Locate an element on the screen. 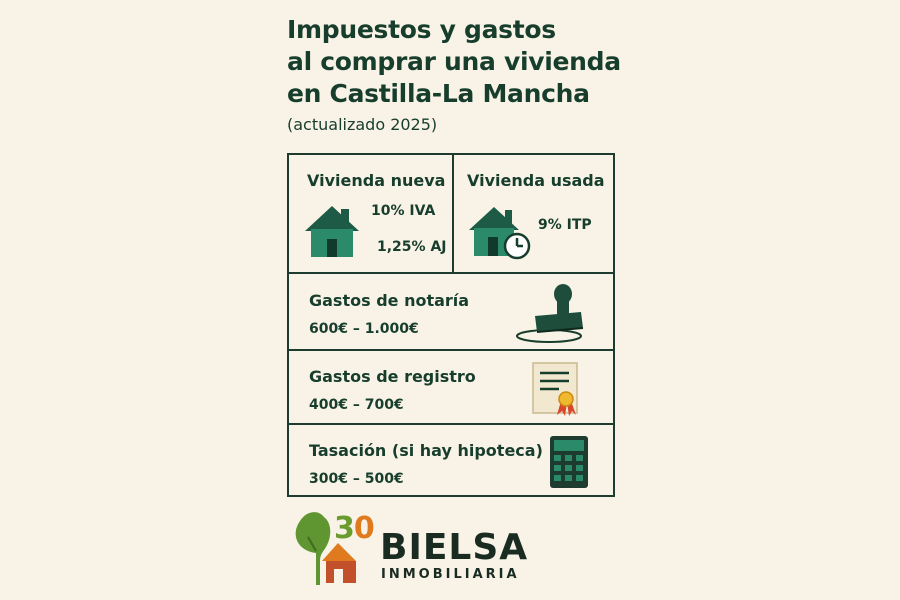 The image size is (900, 600). appraisal-title: Tasación (si hay hipoteca) is located at coordinates (426, 450).